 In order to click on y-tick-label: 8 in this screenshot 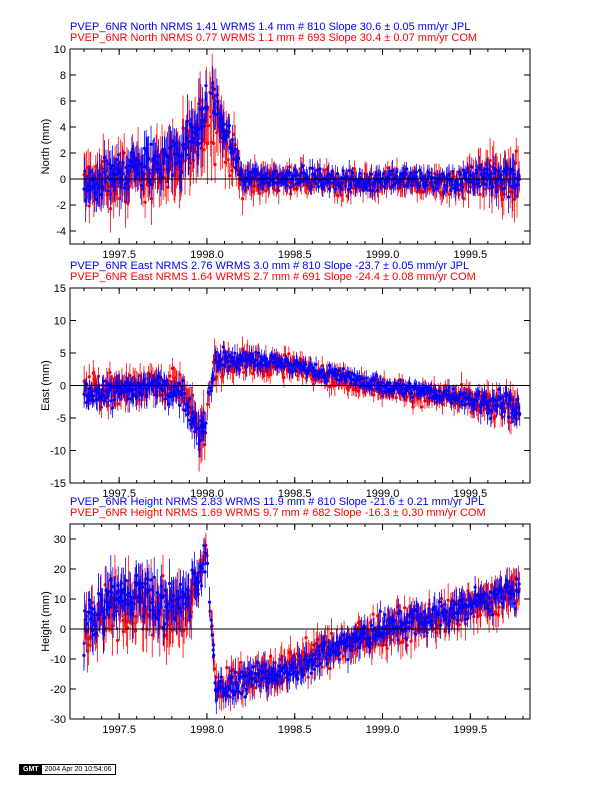, I will do `click(63, 76)`.